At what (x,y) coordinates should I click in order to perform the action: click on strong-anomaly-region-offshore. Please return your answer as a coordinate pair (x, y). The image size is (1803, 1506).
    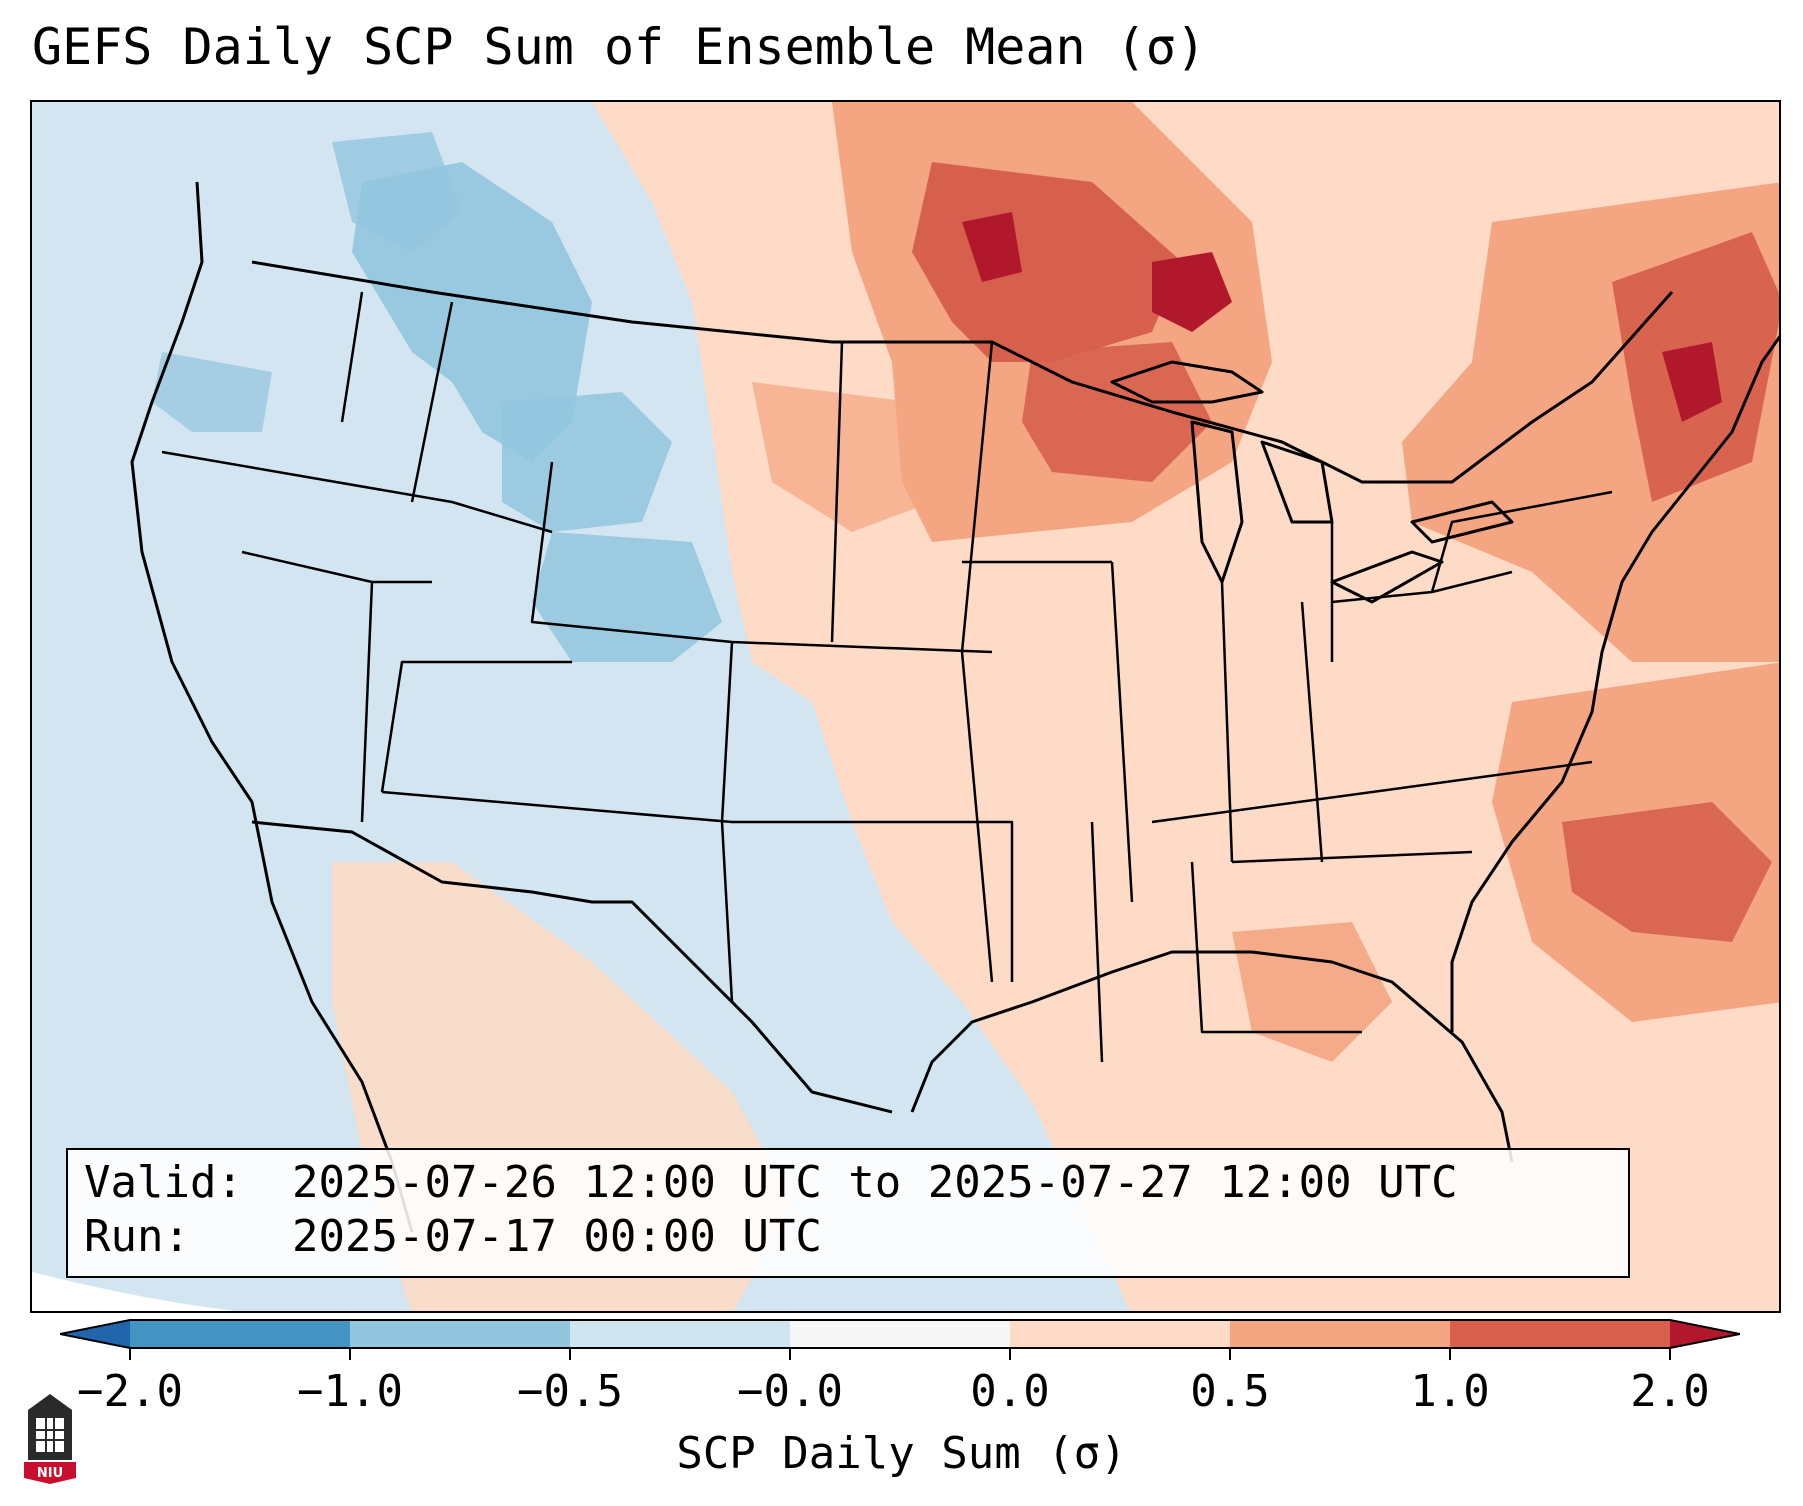
    Looking at the image, I should click on (1667, 872).